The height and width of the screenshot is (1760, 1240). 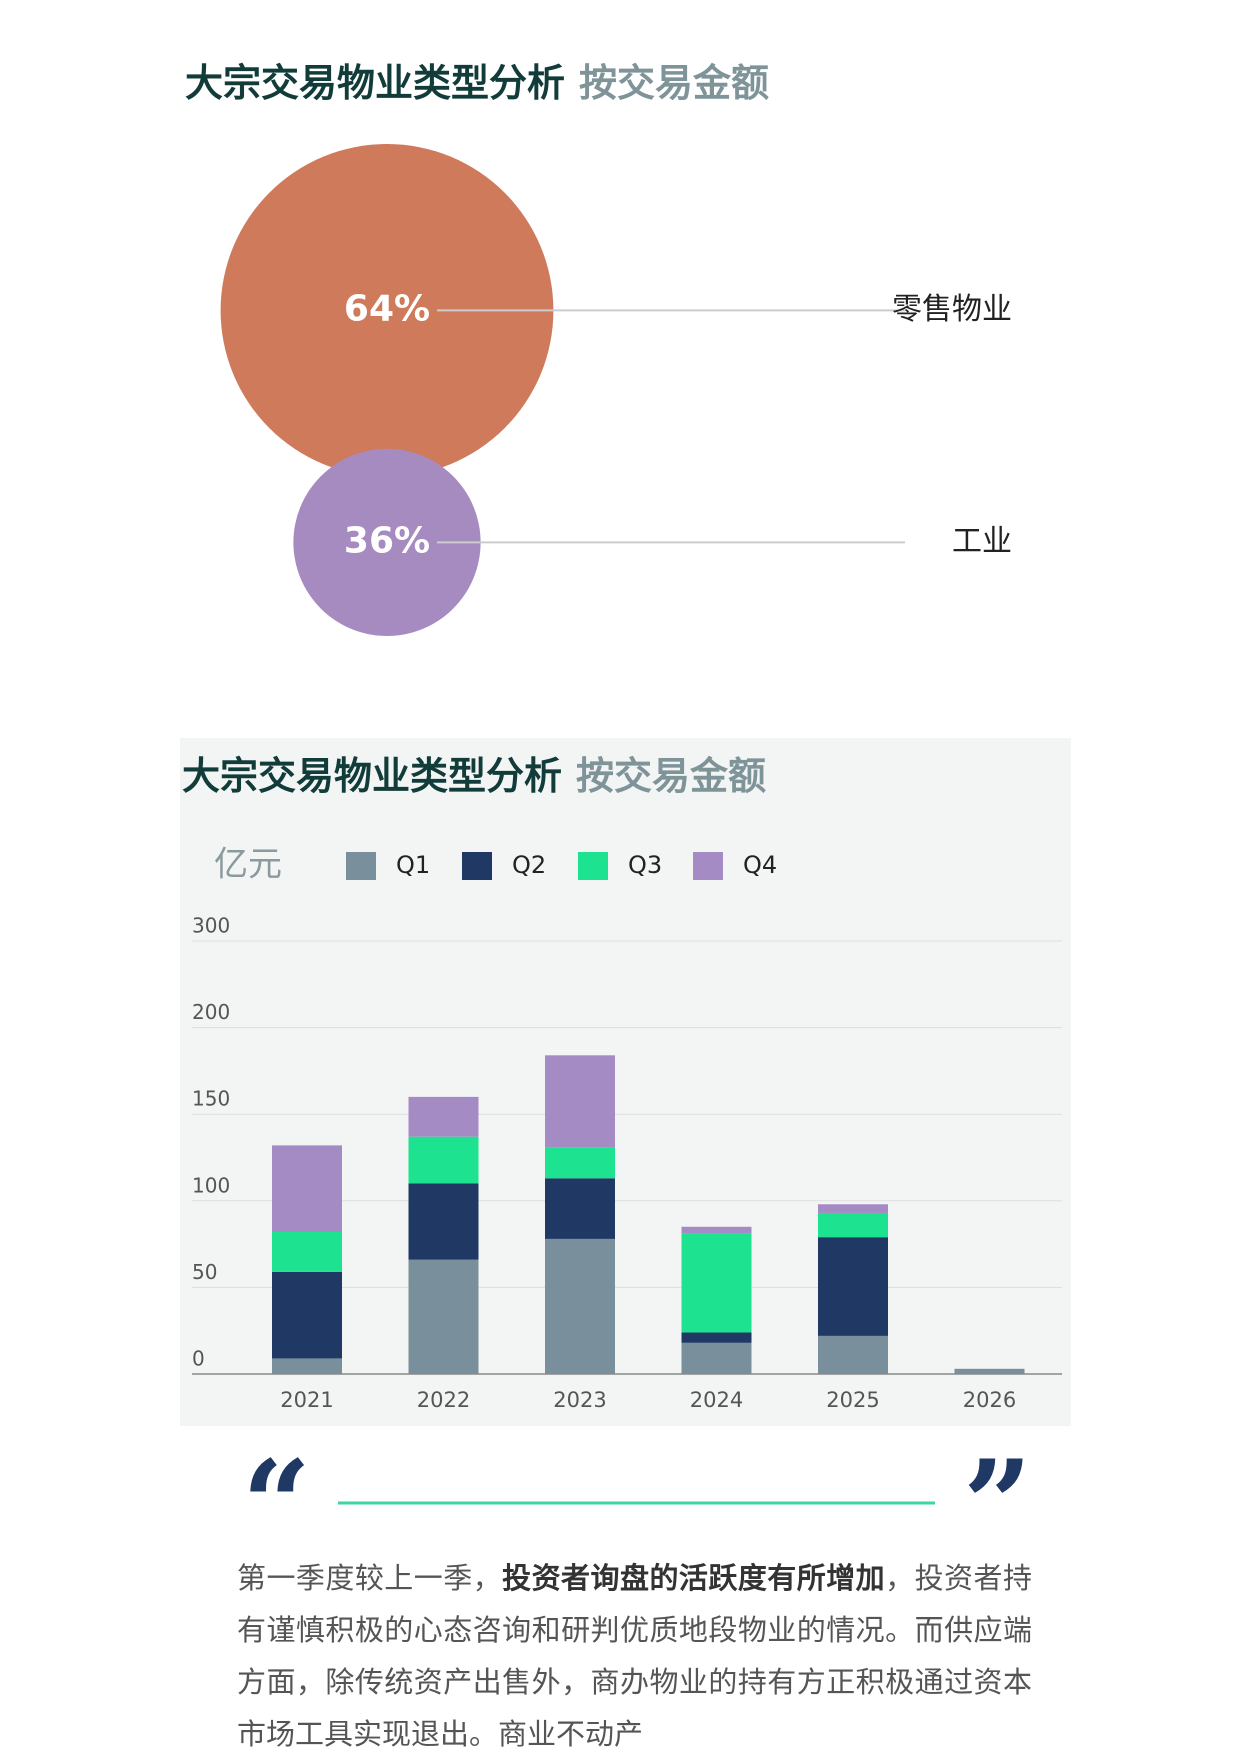 What do you see at coordinates (645, 865) in the screenshot?
I see `legend-label: Q3` at bounding box center [645, 865].